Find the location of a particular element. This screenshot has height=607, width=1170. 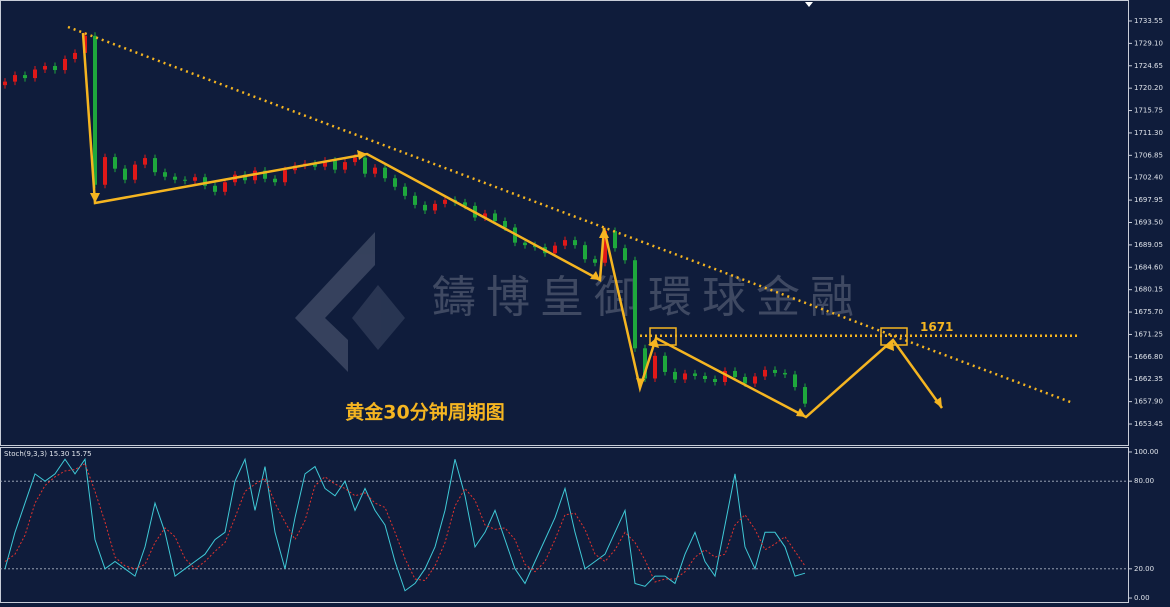

y-tick-label: 1675.70 is located at coordinates (1148, 312).